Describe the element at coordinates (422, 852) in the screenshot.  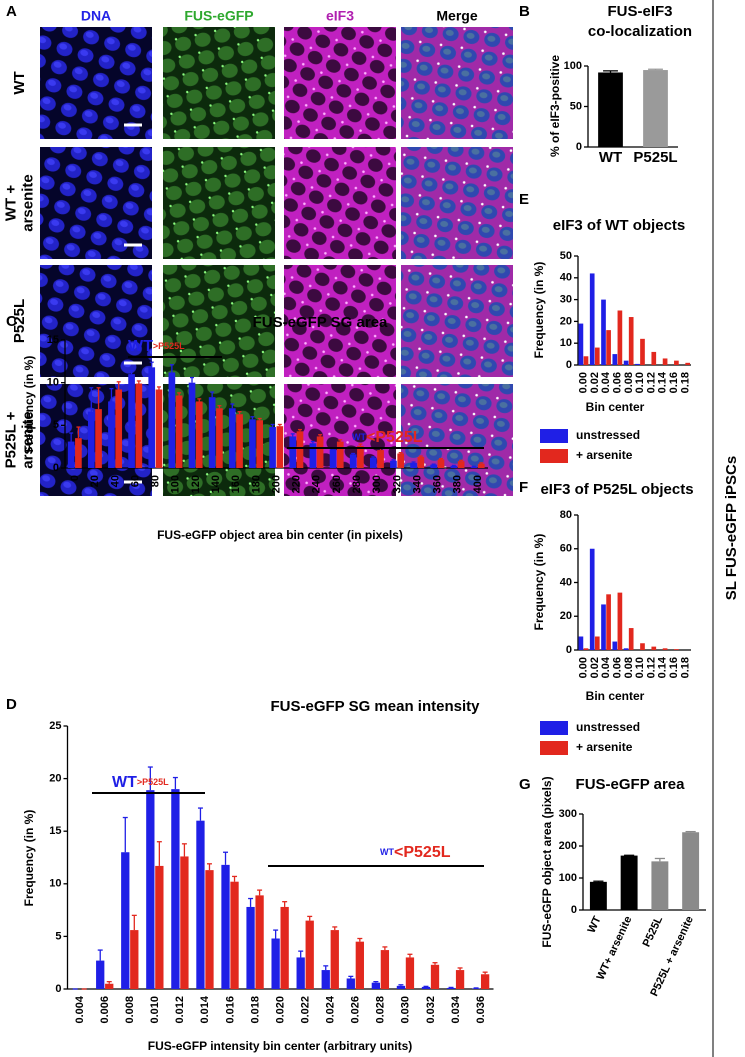
I see `annotation-part: <P525L` at that location.